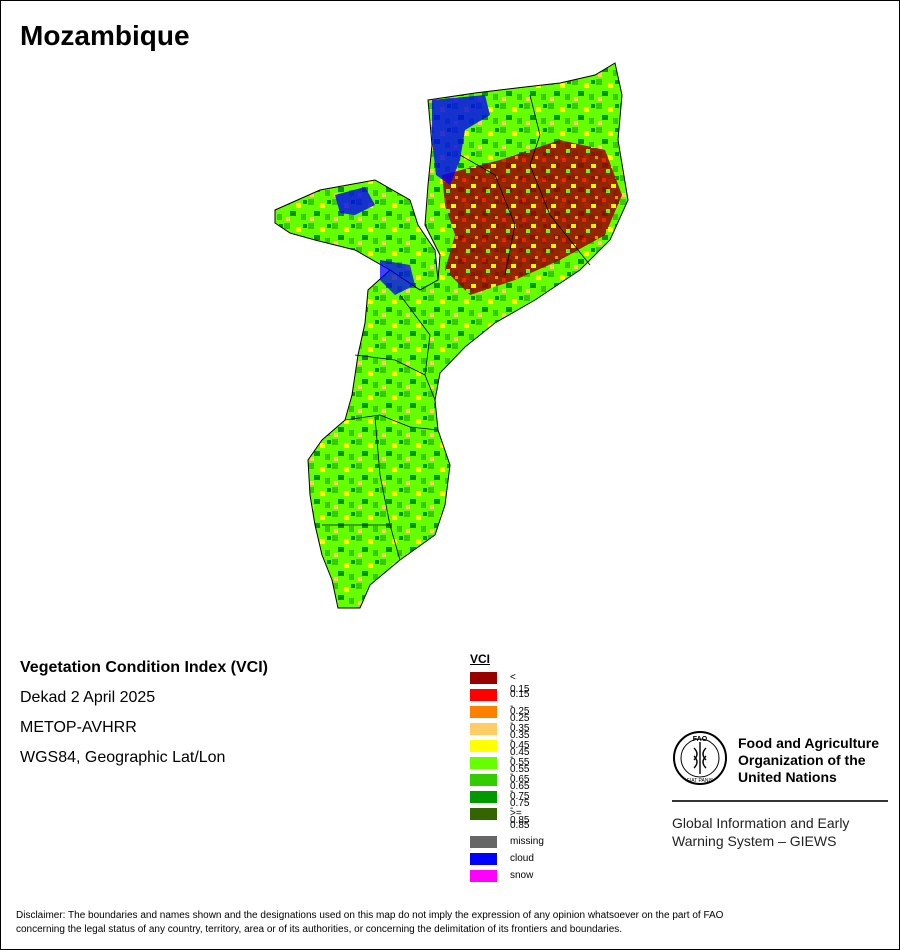  Describe the element at coordinates (78, 727) in the screenshot. I see `sensor-label: METOP-AVHRR` at that location.